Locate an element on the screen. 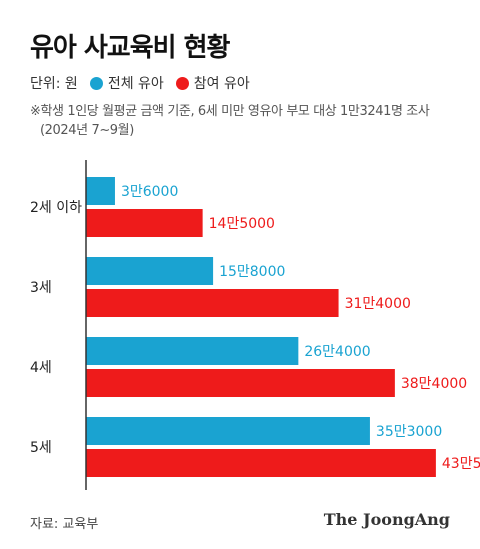  category-label: 2세 이하 is located at coordinates (56, 208).